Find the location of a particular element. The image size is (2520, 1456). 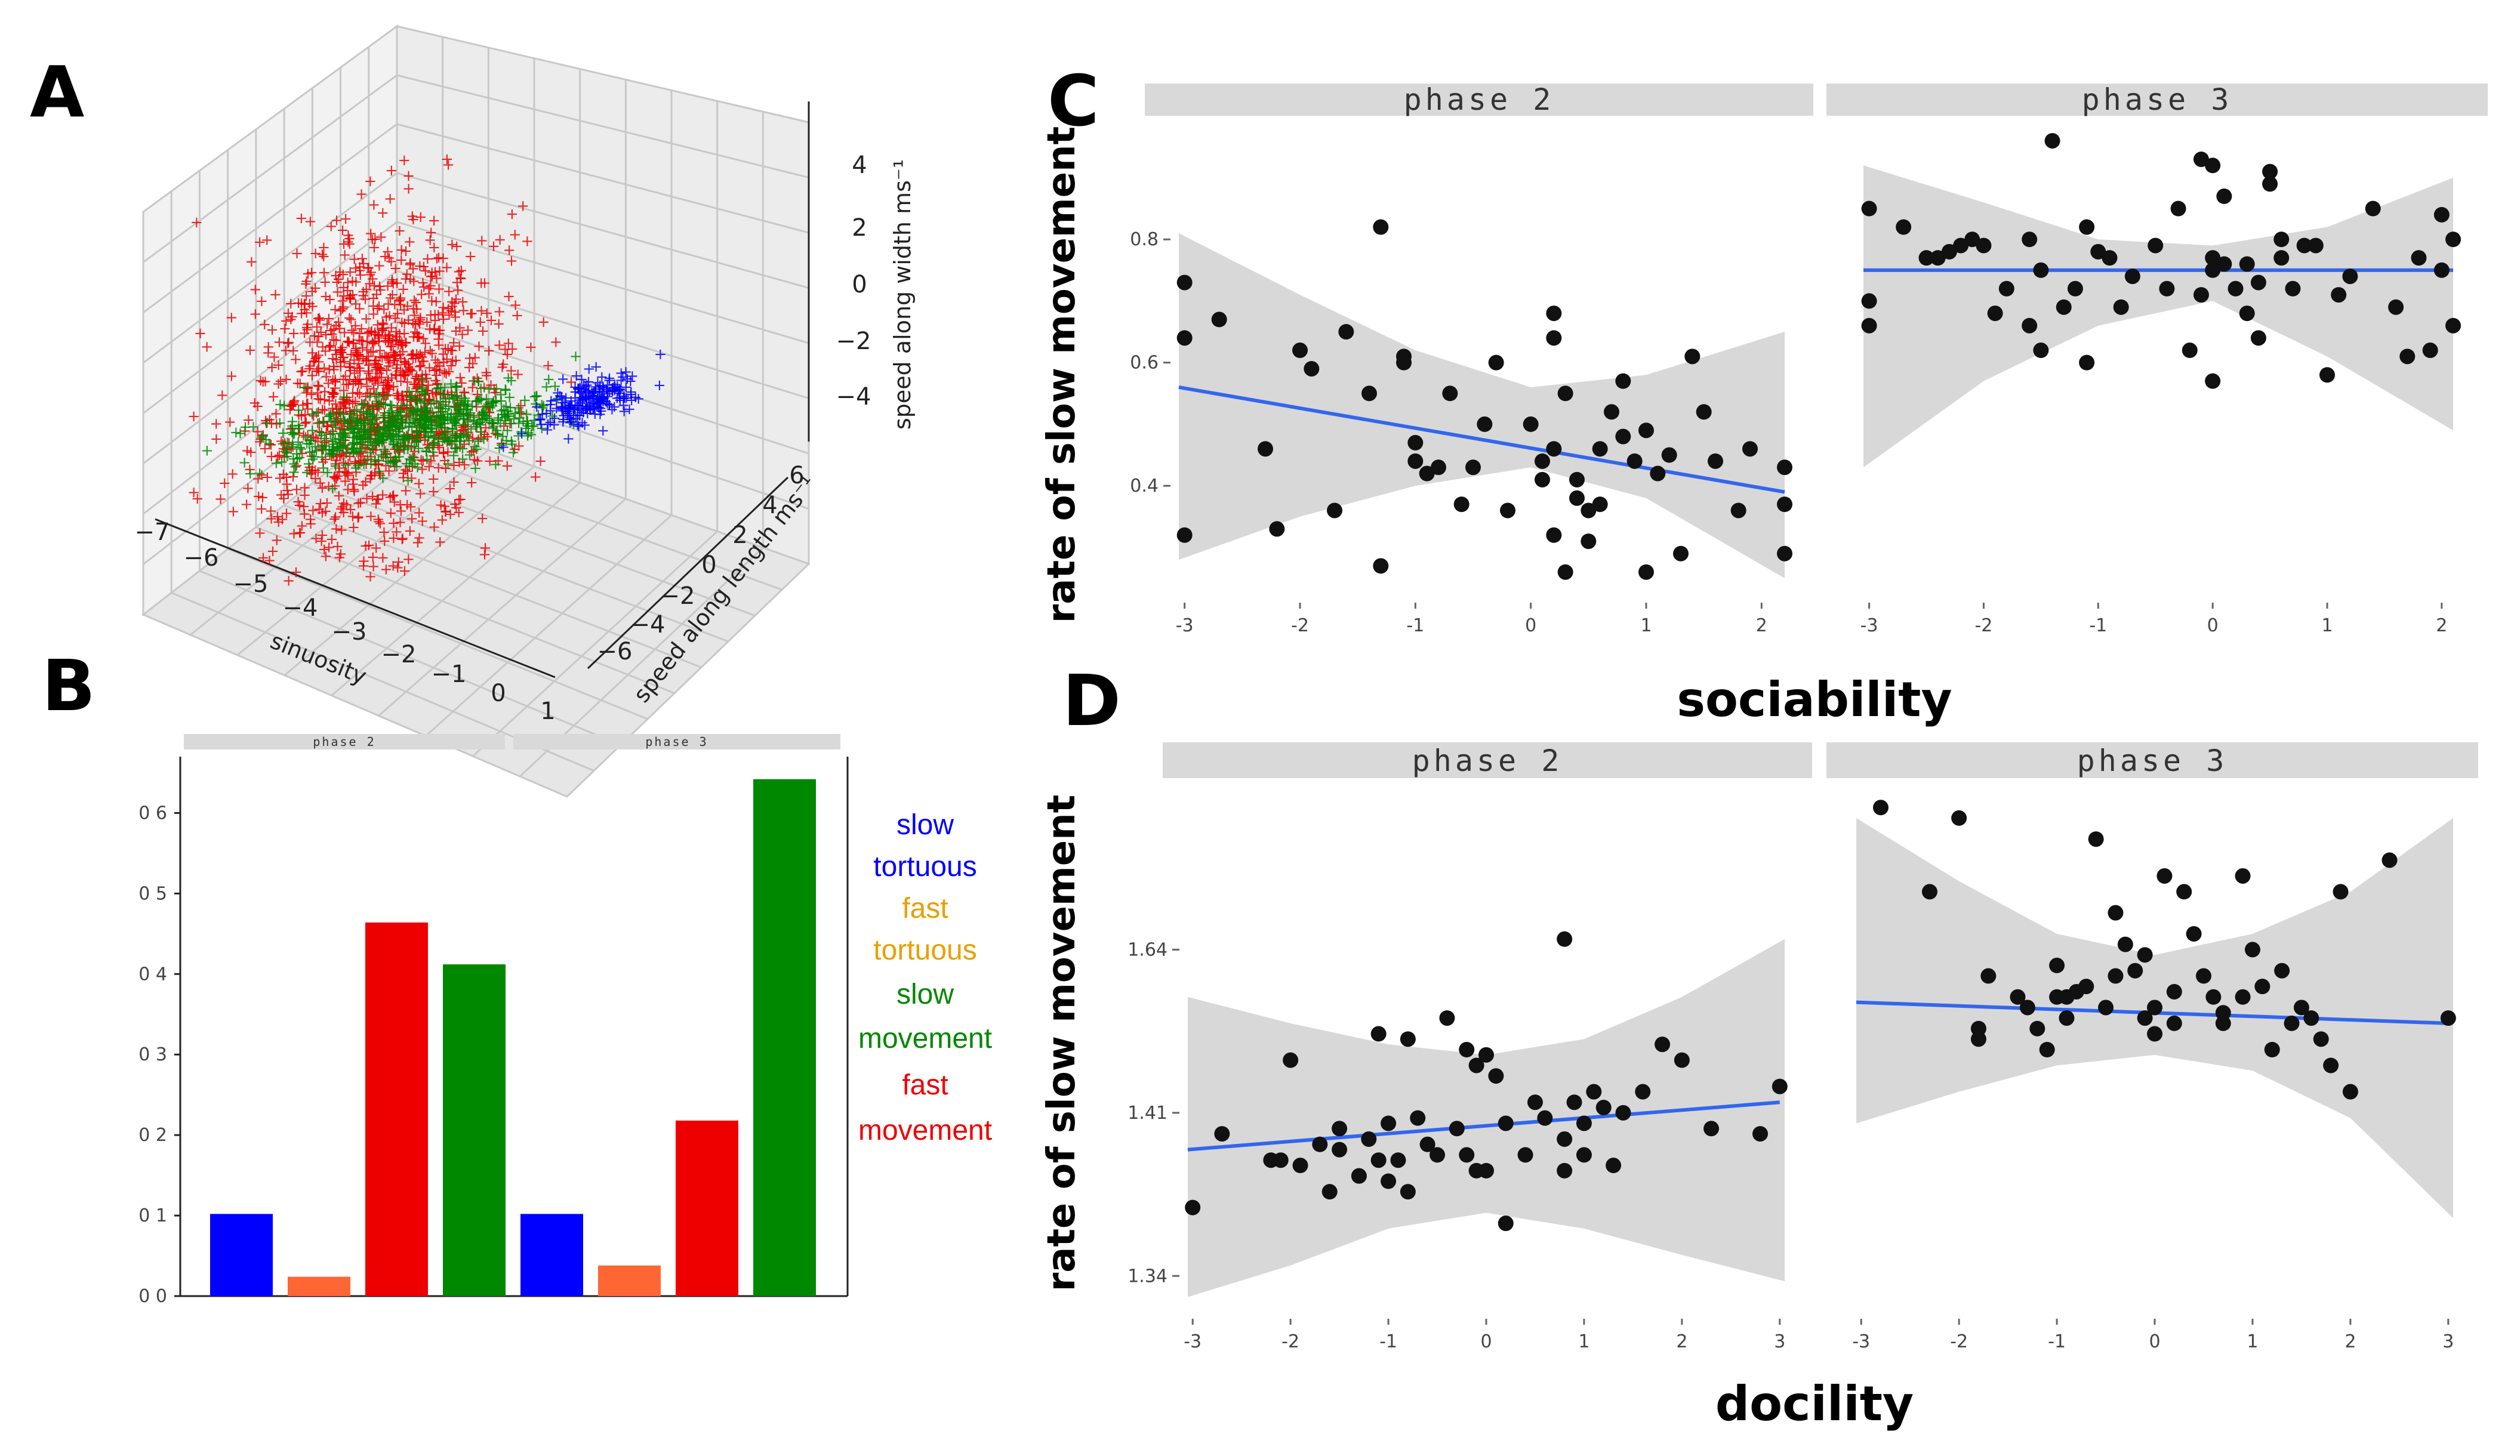

panel-a-z-tick: 4 is located at coordinates (859, 165).